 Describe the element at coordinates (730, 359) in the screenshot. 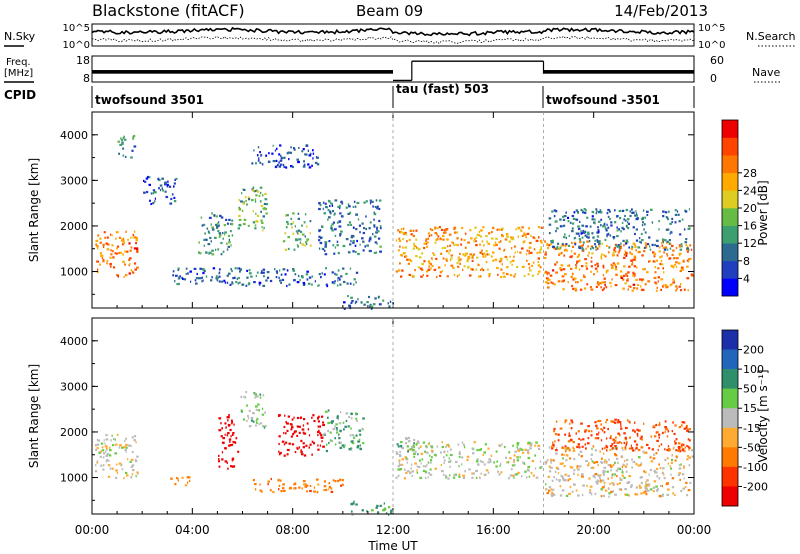

I see `colorbar-swatch` at that location.